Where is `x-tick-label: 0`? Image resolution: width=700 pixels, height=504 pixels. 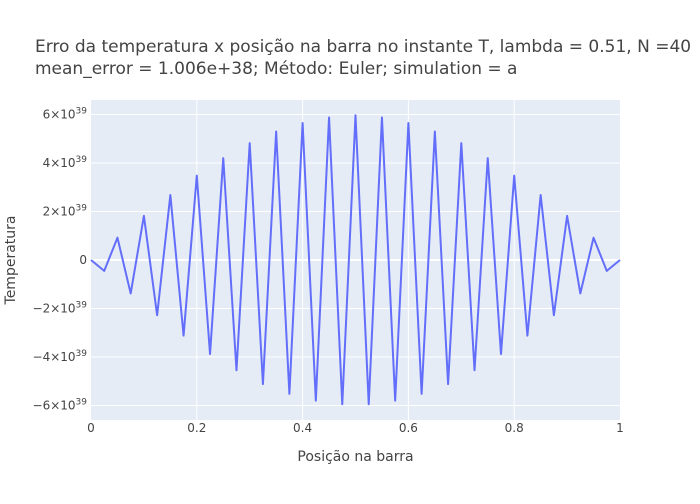
x-tick-label: 0 is located at coordinates (91, 428).